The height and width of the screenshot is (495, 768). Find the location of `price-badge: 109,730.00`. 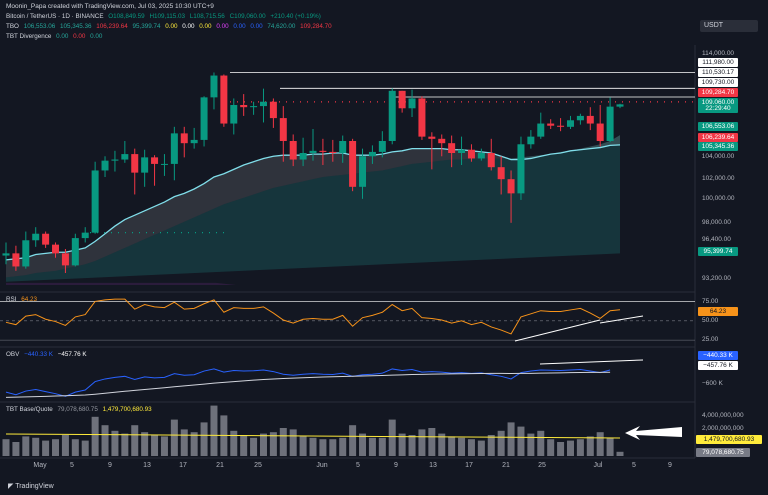

price-badge: 109,730.00 is located at coordinates (718, 82).